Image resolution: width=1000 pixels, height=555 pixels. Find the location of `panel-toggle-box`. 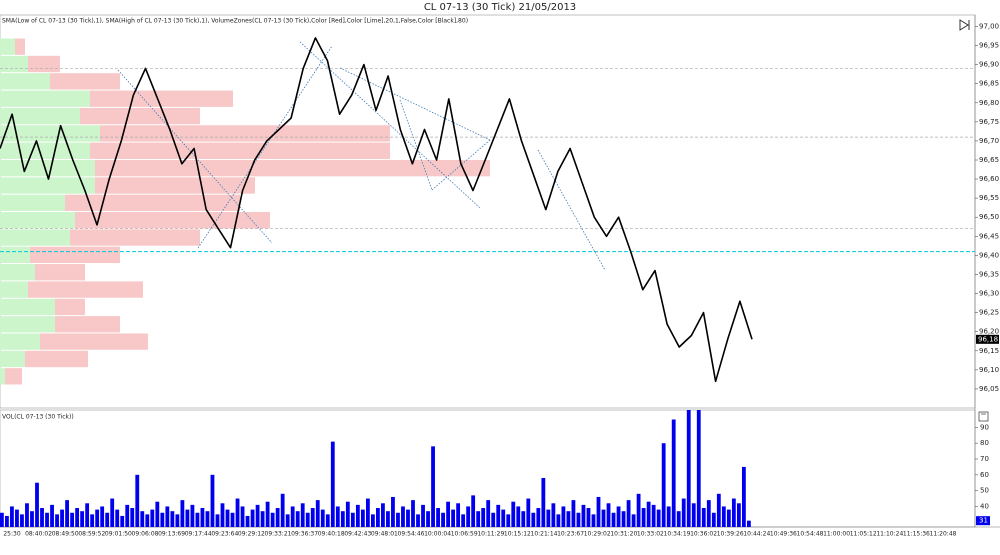

panel-toggle-box is located at coordinates (983, 416).